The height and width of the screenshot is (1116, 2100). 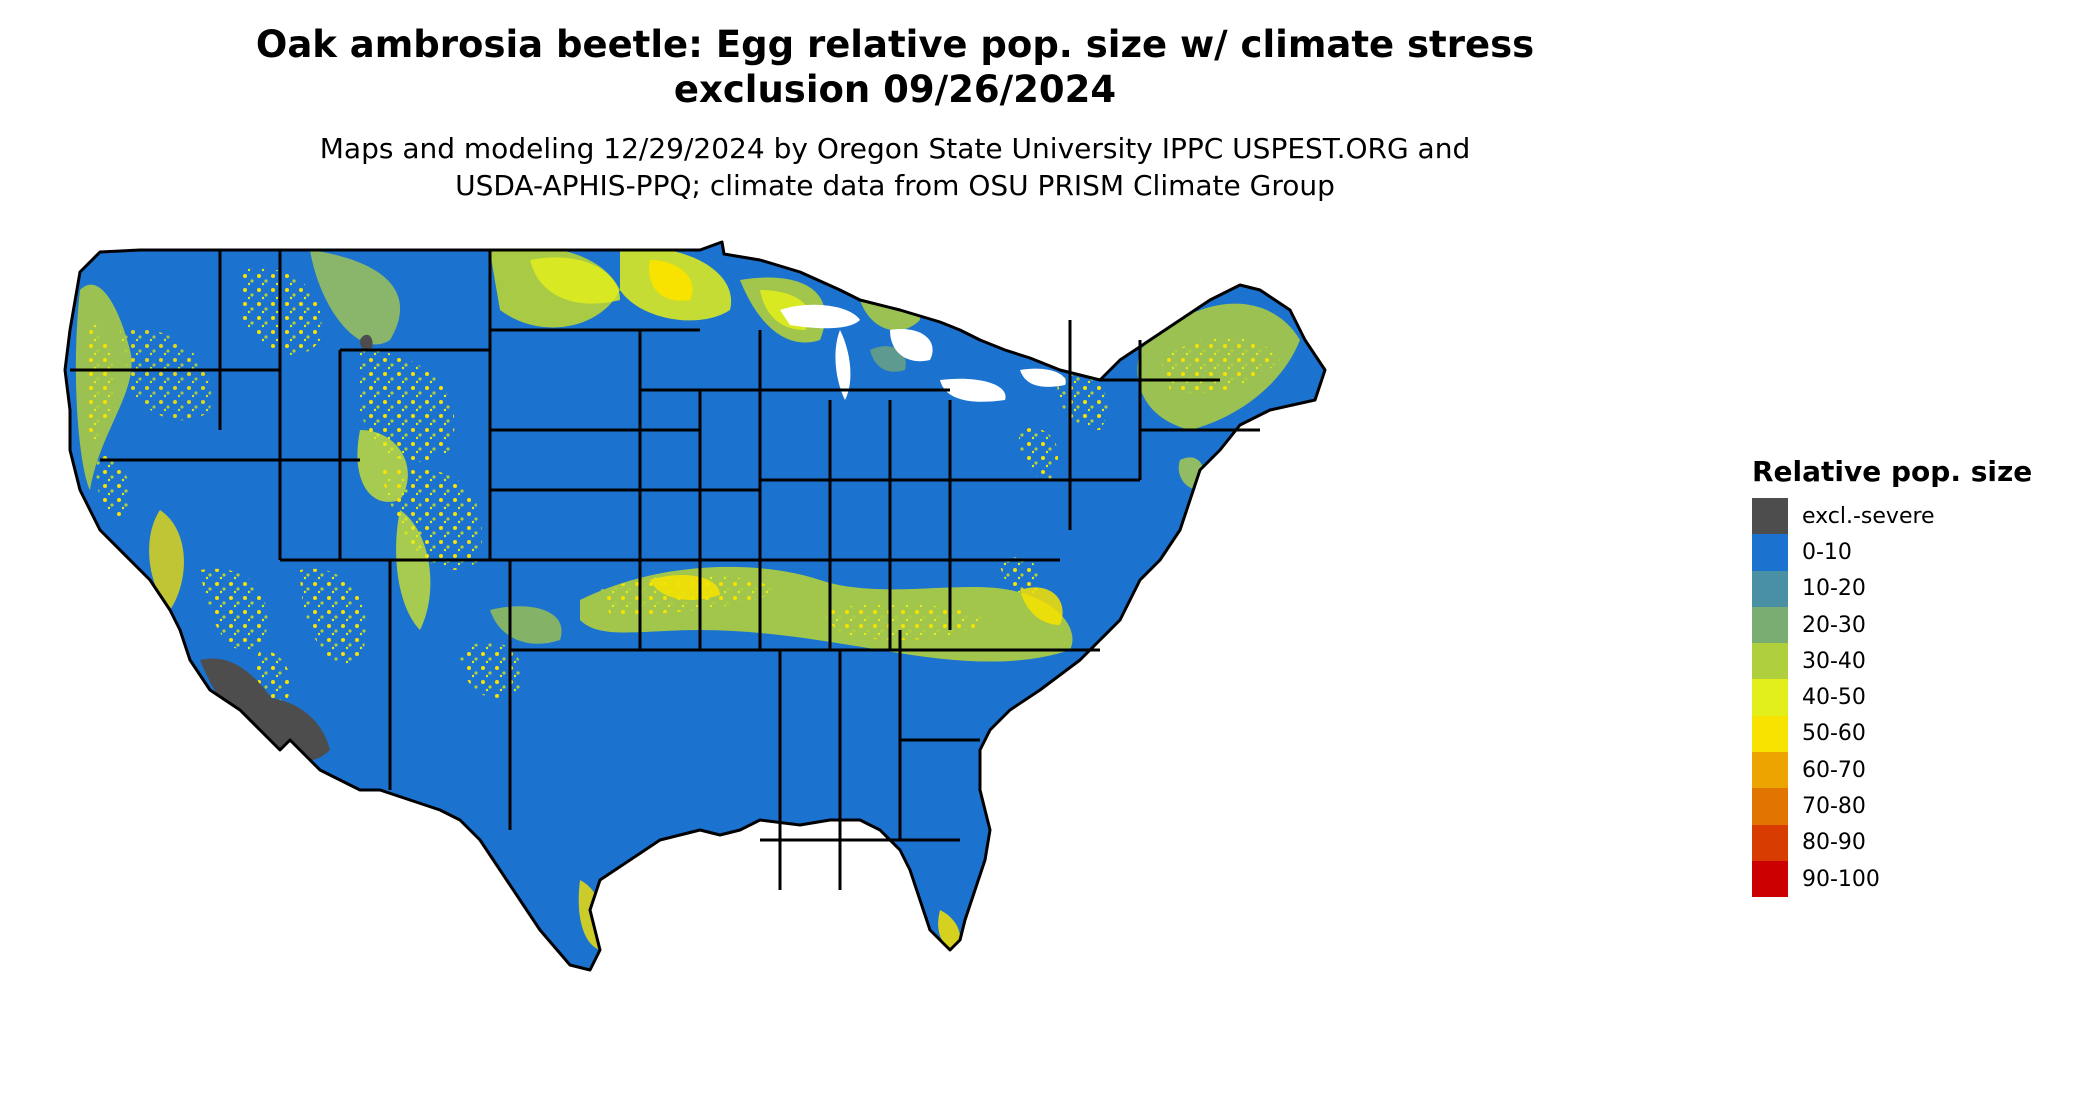 What do you see at coordinates (1917, 588) in the screenshot?
I see `legend-item: 10-20` at bounding box center [1917, 588].